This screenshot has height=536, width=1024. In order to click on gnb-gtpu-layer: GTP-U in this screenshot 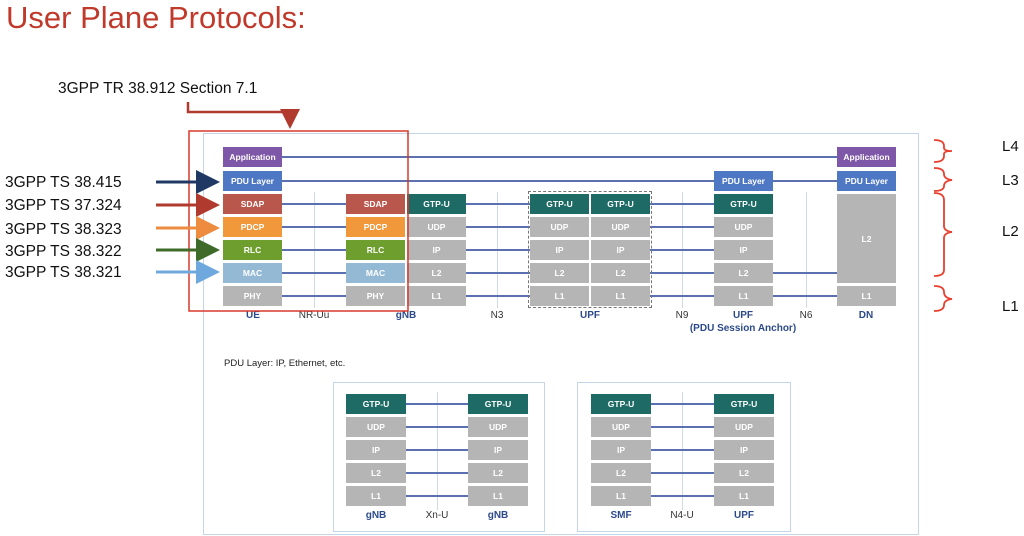, I will do `click(436, 204)`.